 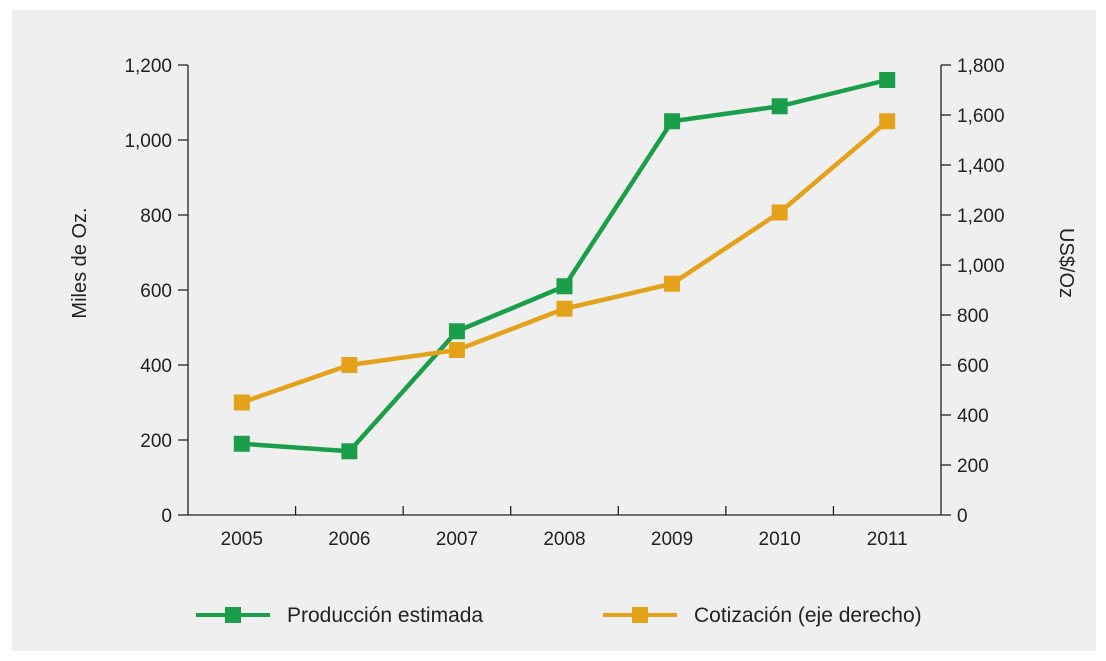 I want to click on legend-label-price: Cotización (eje derecho), so click(x=808, y=615).